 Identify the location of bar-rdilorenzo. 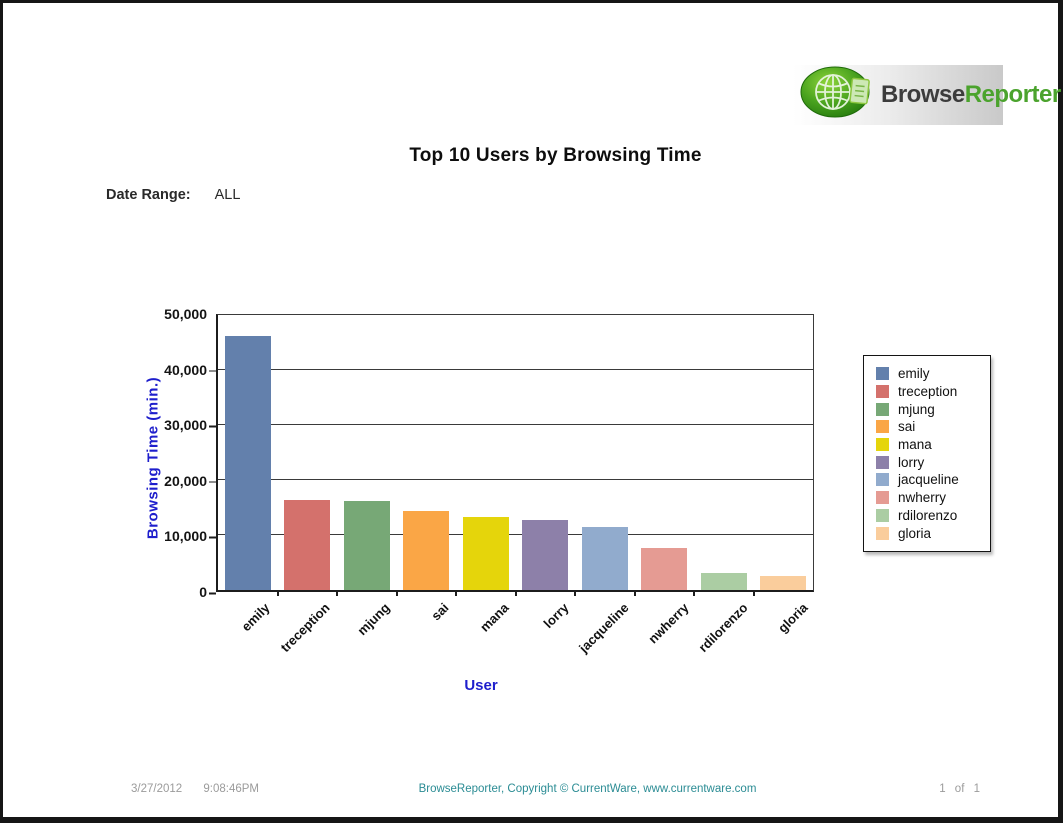
(723, 581).